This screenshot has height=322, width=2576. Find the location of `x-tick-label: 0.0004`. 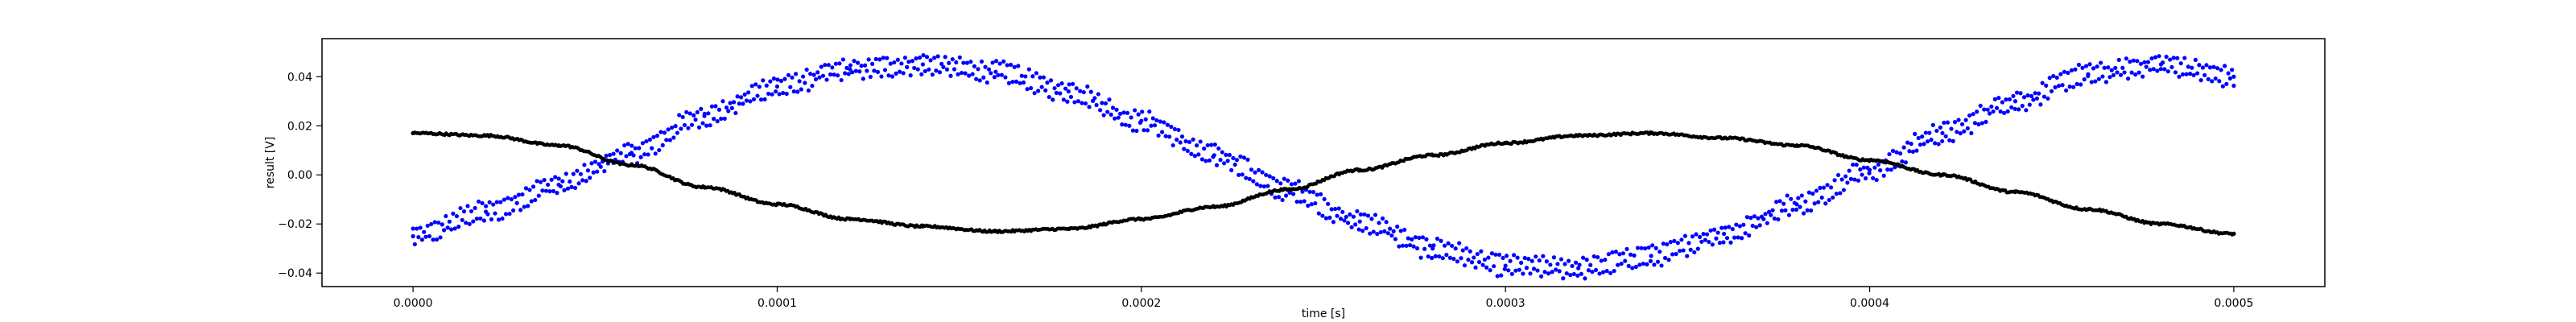

x-tick-label: 0.0004 is located at coordinates (1869, 303).